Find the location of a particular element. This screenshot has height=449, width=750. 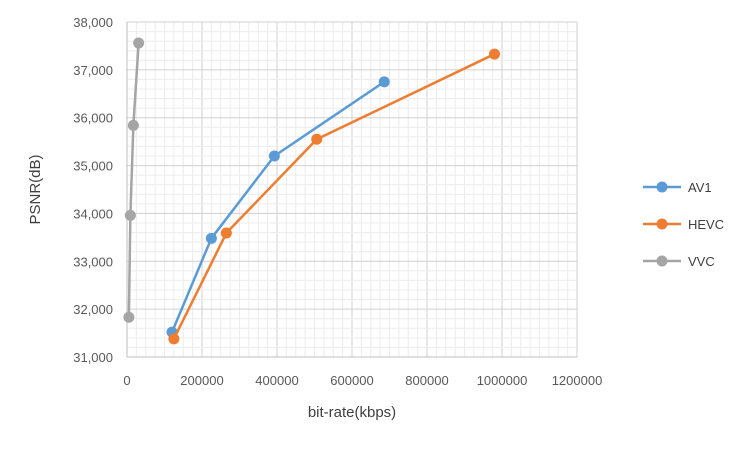

y-tick-label: 37,000 is located at coordinates (93, 70).